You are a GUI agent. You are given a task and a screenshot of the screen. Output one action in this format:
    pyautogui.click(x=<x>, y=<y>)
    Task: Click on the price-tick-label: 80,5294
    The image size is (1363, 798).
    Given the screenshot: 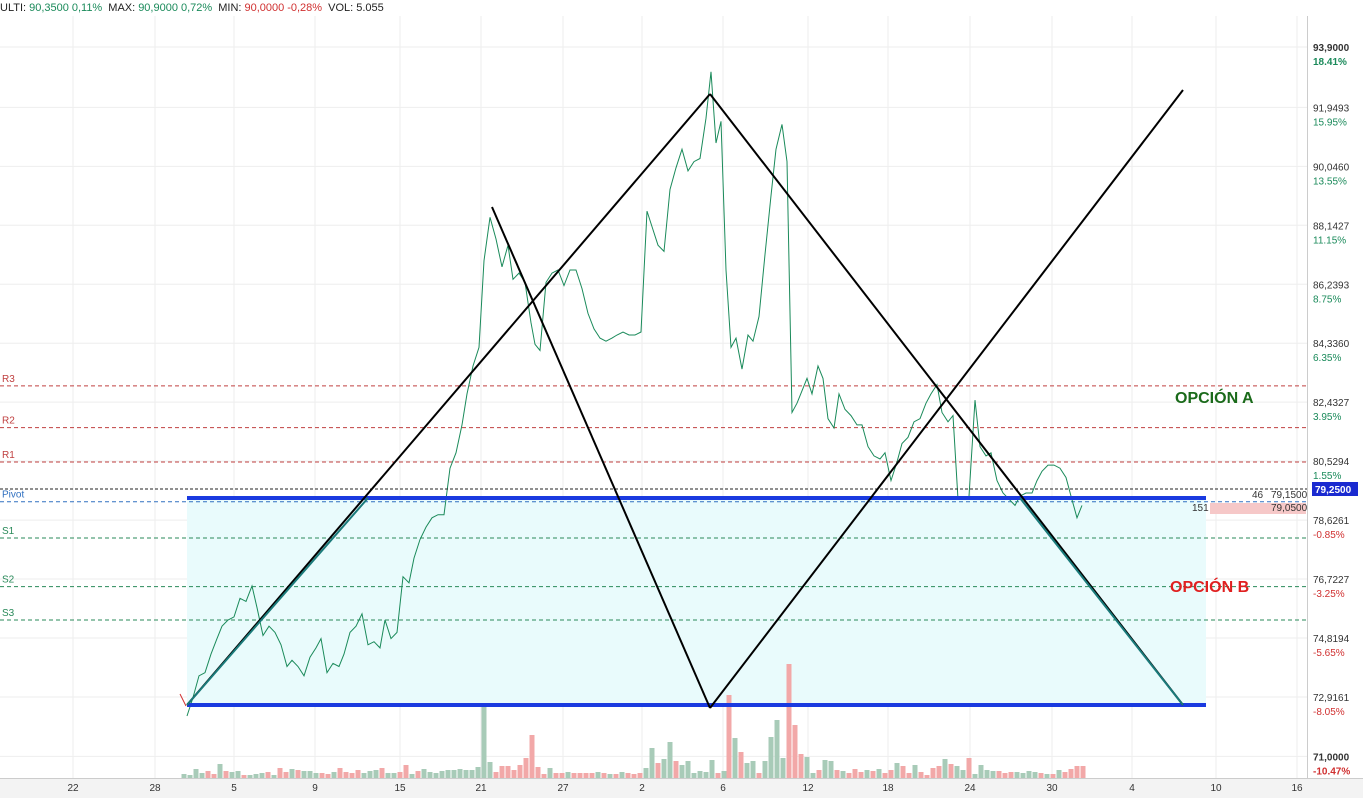 What is the action you would take?
    pyautogui.click(x=1331, y=462)
    